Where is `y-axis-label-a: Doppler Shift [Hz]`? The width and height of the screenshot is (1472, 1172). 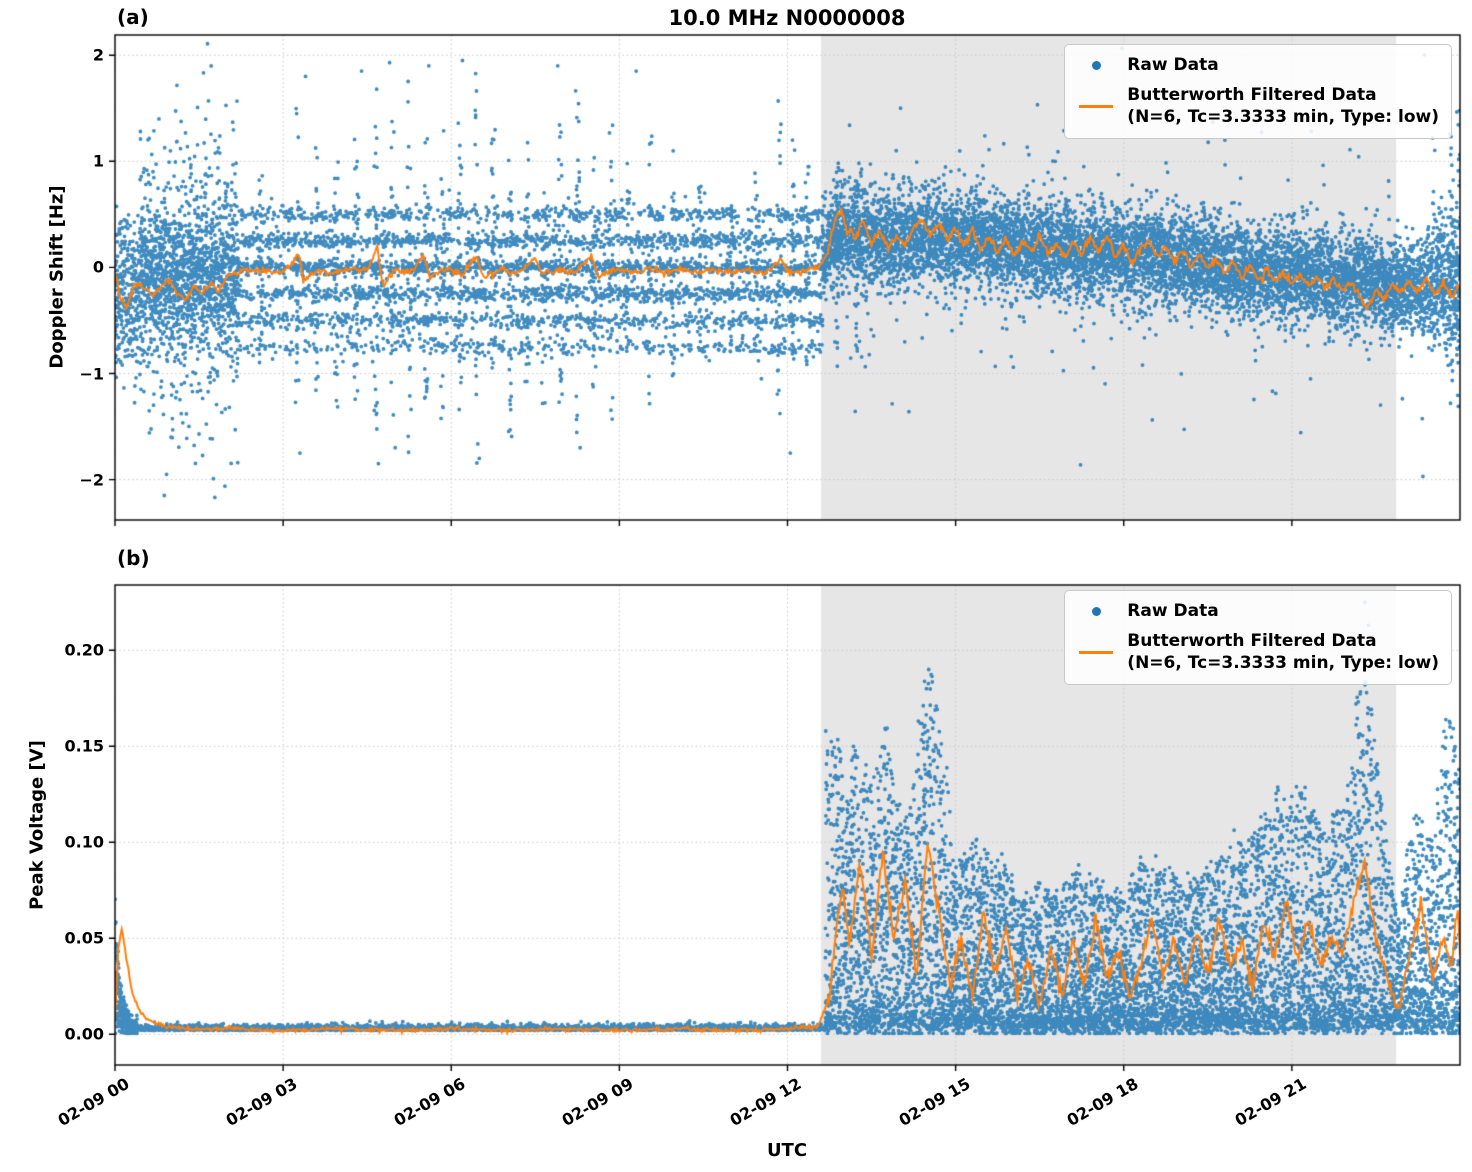 y-axis-label-a: Doppler Shift [Hz] is located at coordinates (57, 277).